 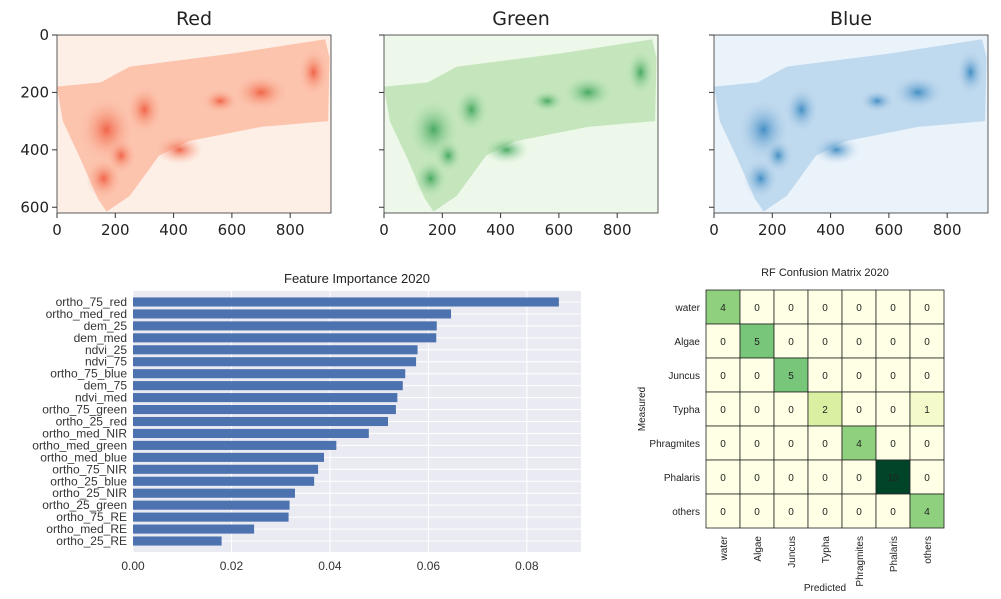 What do you see at coordinates (261, 421) in the screenshot?
I see `bar-ortho_25_red` at bounding box center [261, 421].